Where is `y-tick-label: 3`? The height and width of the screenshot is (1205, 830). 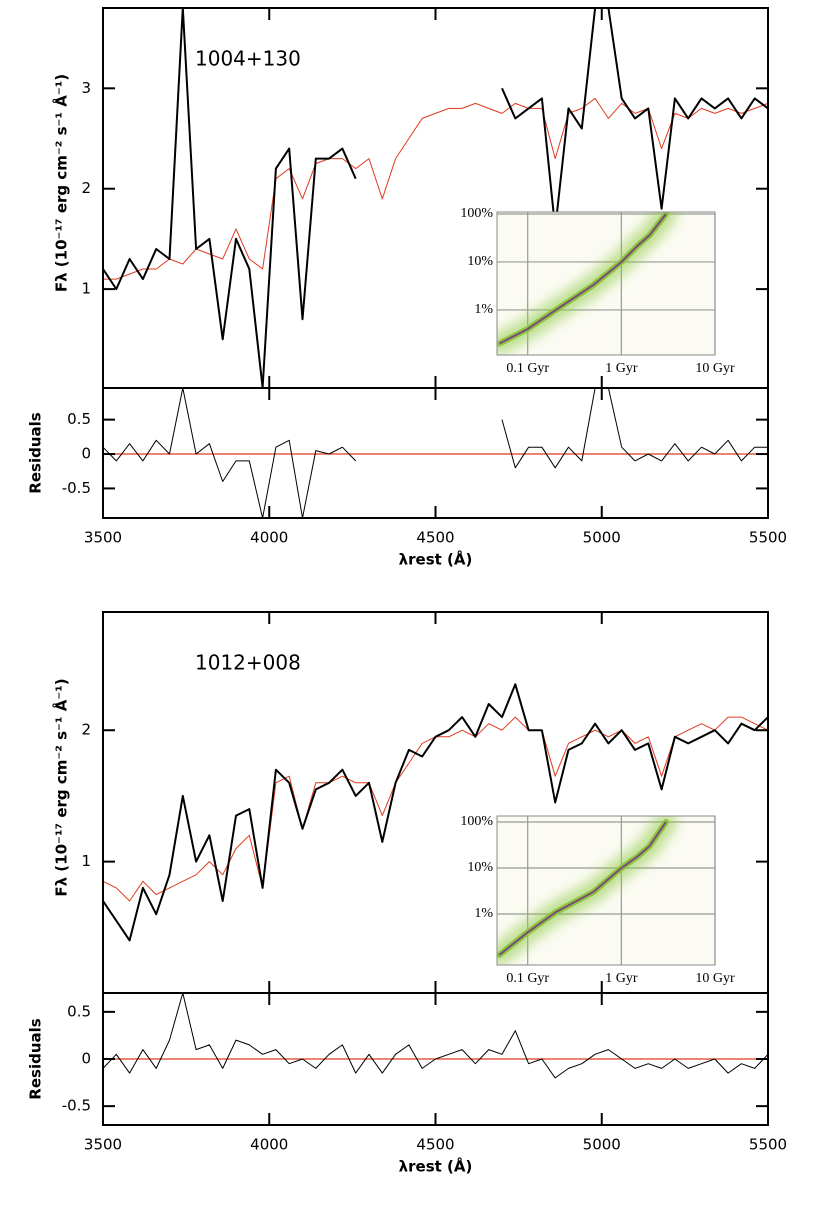 y-tick-label: 3 is located at coordinates (86, 88).